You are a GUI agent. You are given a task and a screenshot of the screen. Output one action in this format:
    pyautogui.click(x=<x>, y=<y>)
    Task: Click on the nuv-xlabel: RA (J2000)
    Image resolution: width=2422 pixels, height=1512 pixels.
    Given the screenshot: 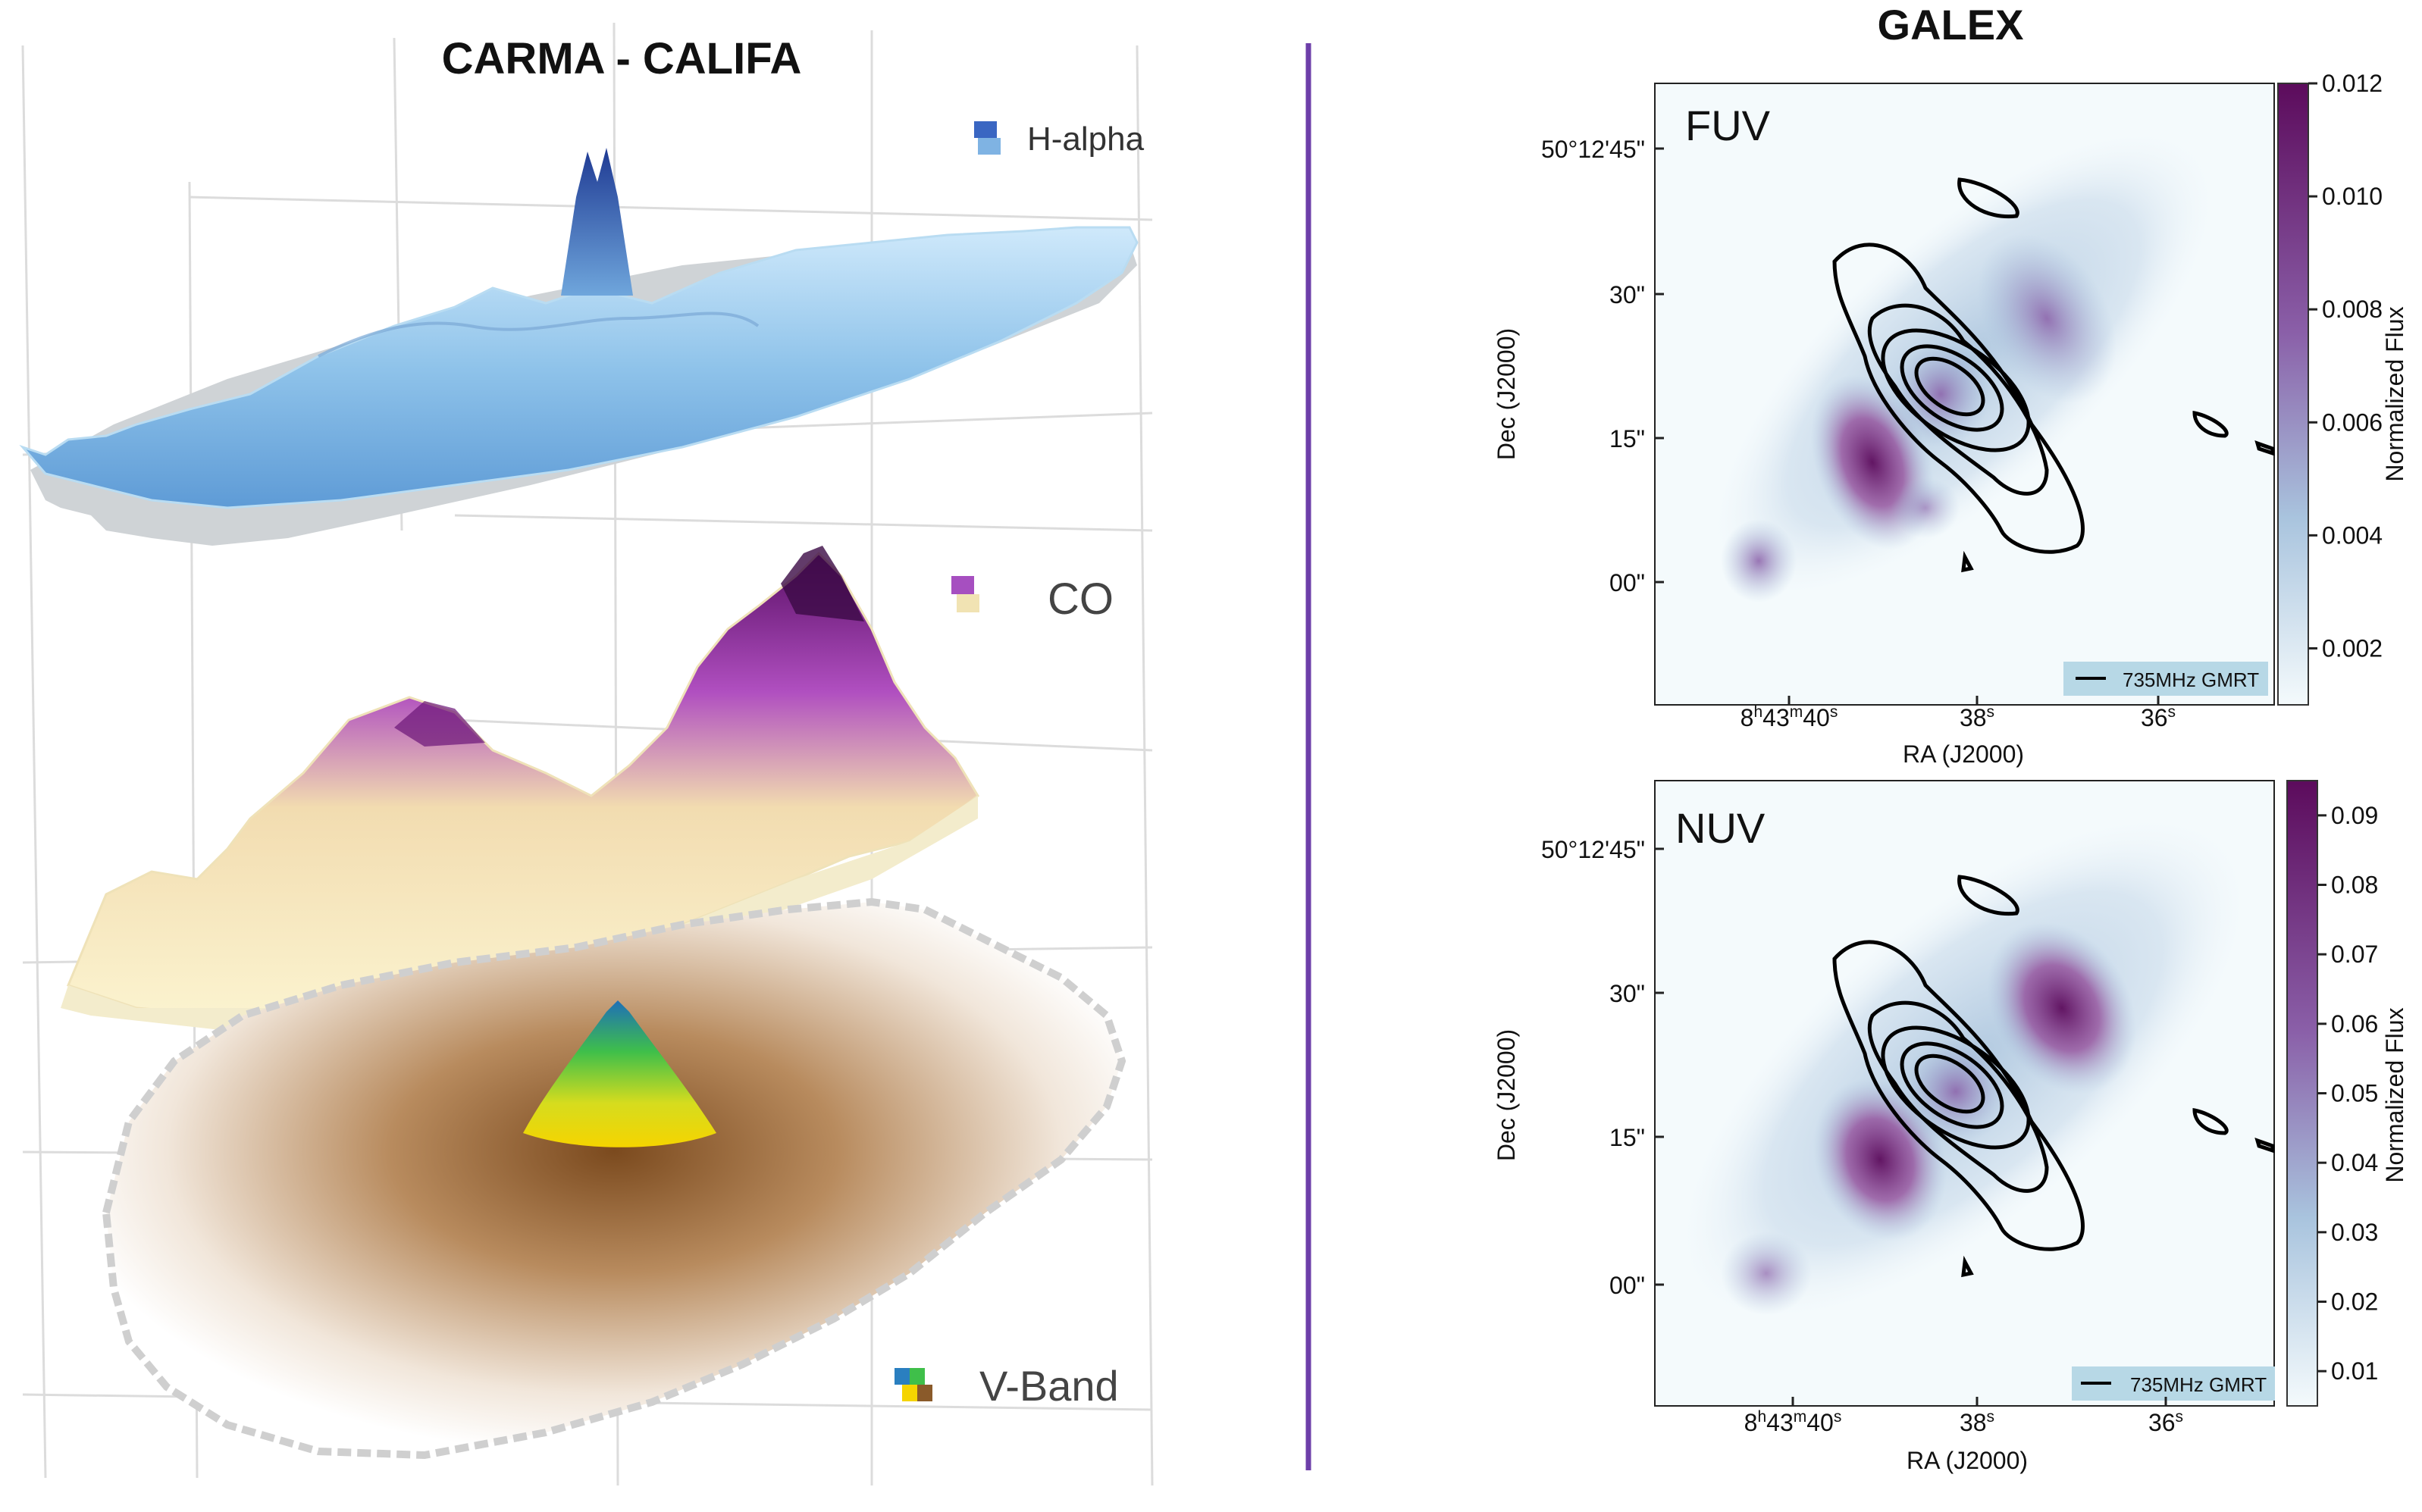 What is the action you would take?
    pyautogui.click(x=1968, y=1460)
    